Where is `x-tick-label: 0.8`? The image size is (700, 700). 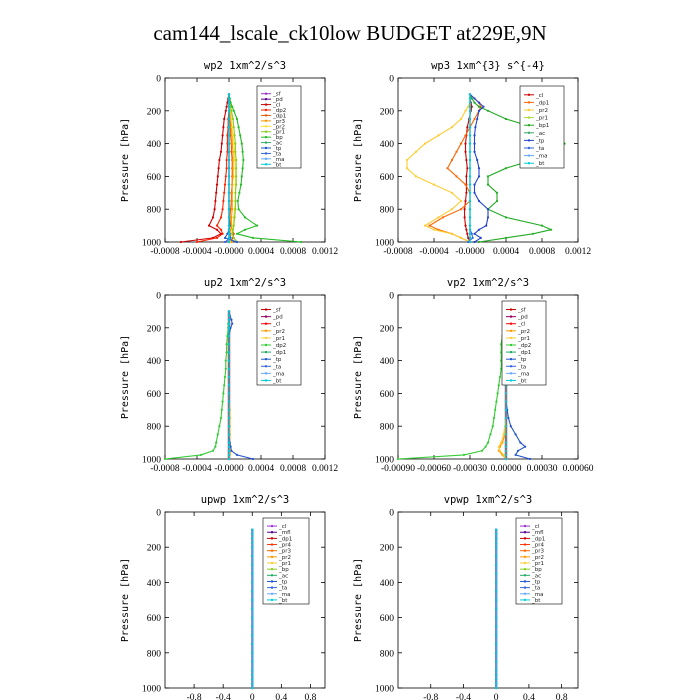
x-tick-label: 0.8 is located at coordinates (311, 696).